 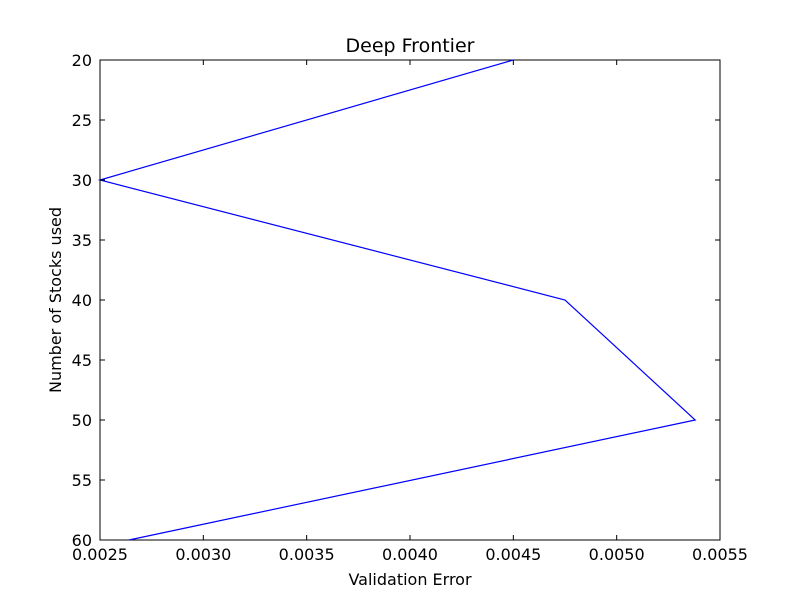 What do you see at coordinates (617, 554) in the screenshot?
I see `x-tick-label: 0.0050` at bounding box center [617, 554].